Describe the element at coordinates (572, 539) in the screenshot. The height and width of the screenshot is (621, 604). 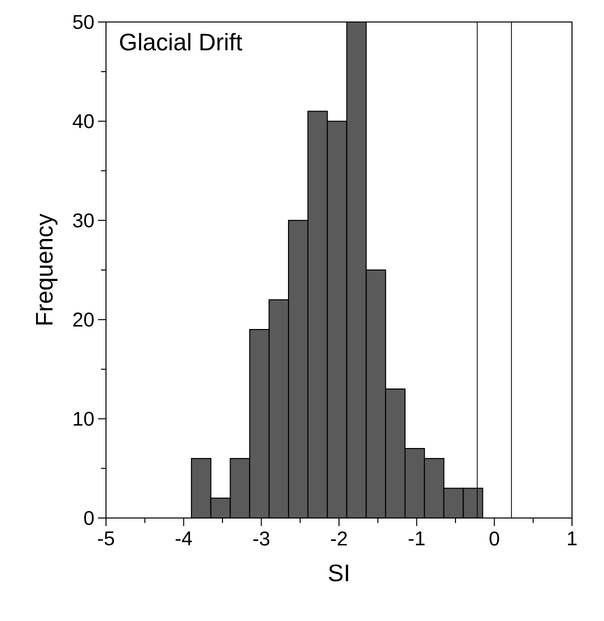
I see `x-tick-label: 1` at that location.